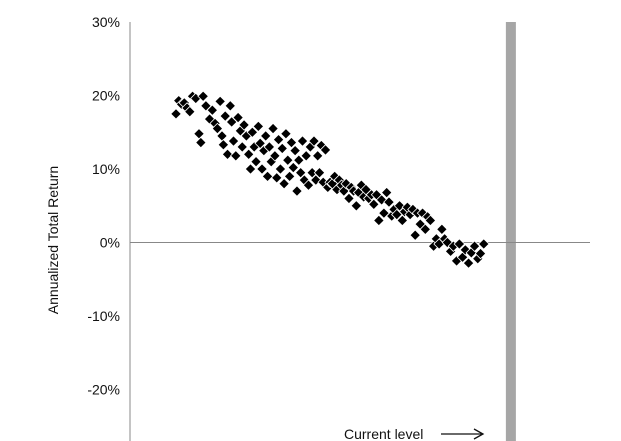 The height and width of the screenshot is (441, 621). I want to click on y-axis-label: Annualized Total Return, so click(53, 240).